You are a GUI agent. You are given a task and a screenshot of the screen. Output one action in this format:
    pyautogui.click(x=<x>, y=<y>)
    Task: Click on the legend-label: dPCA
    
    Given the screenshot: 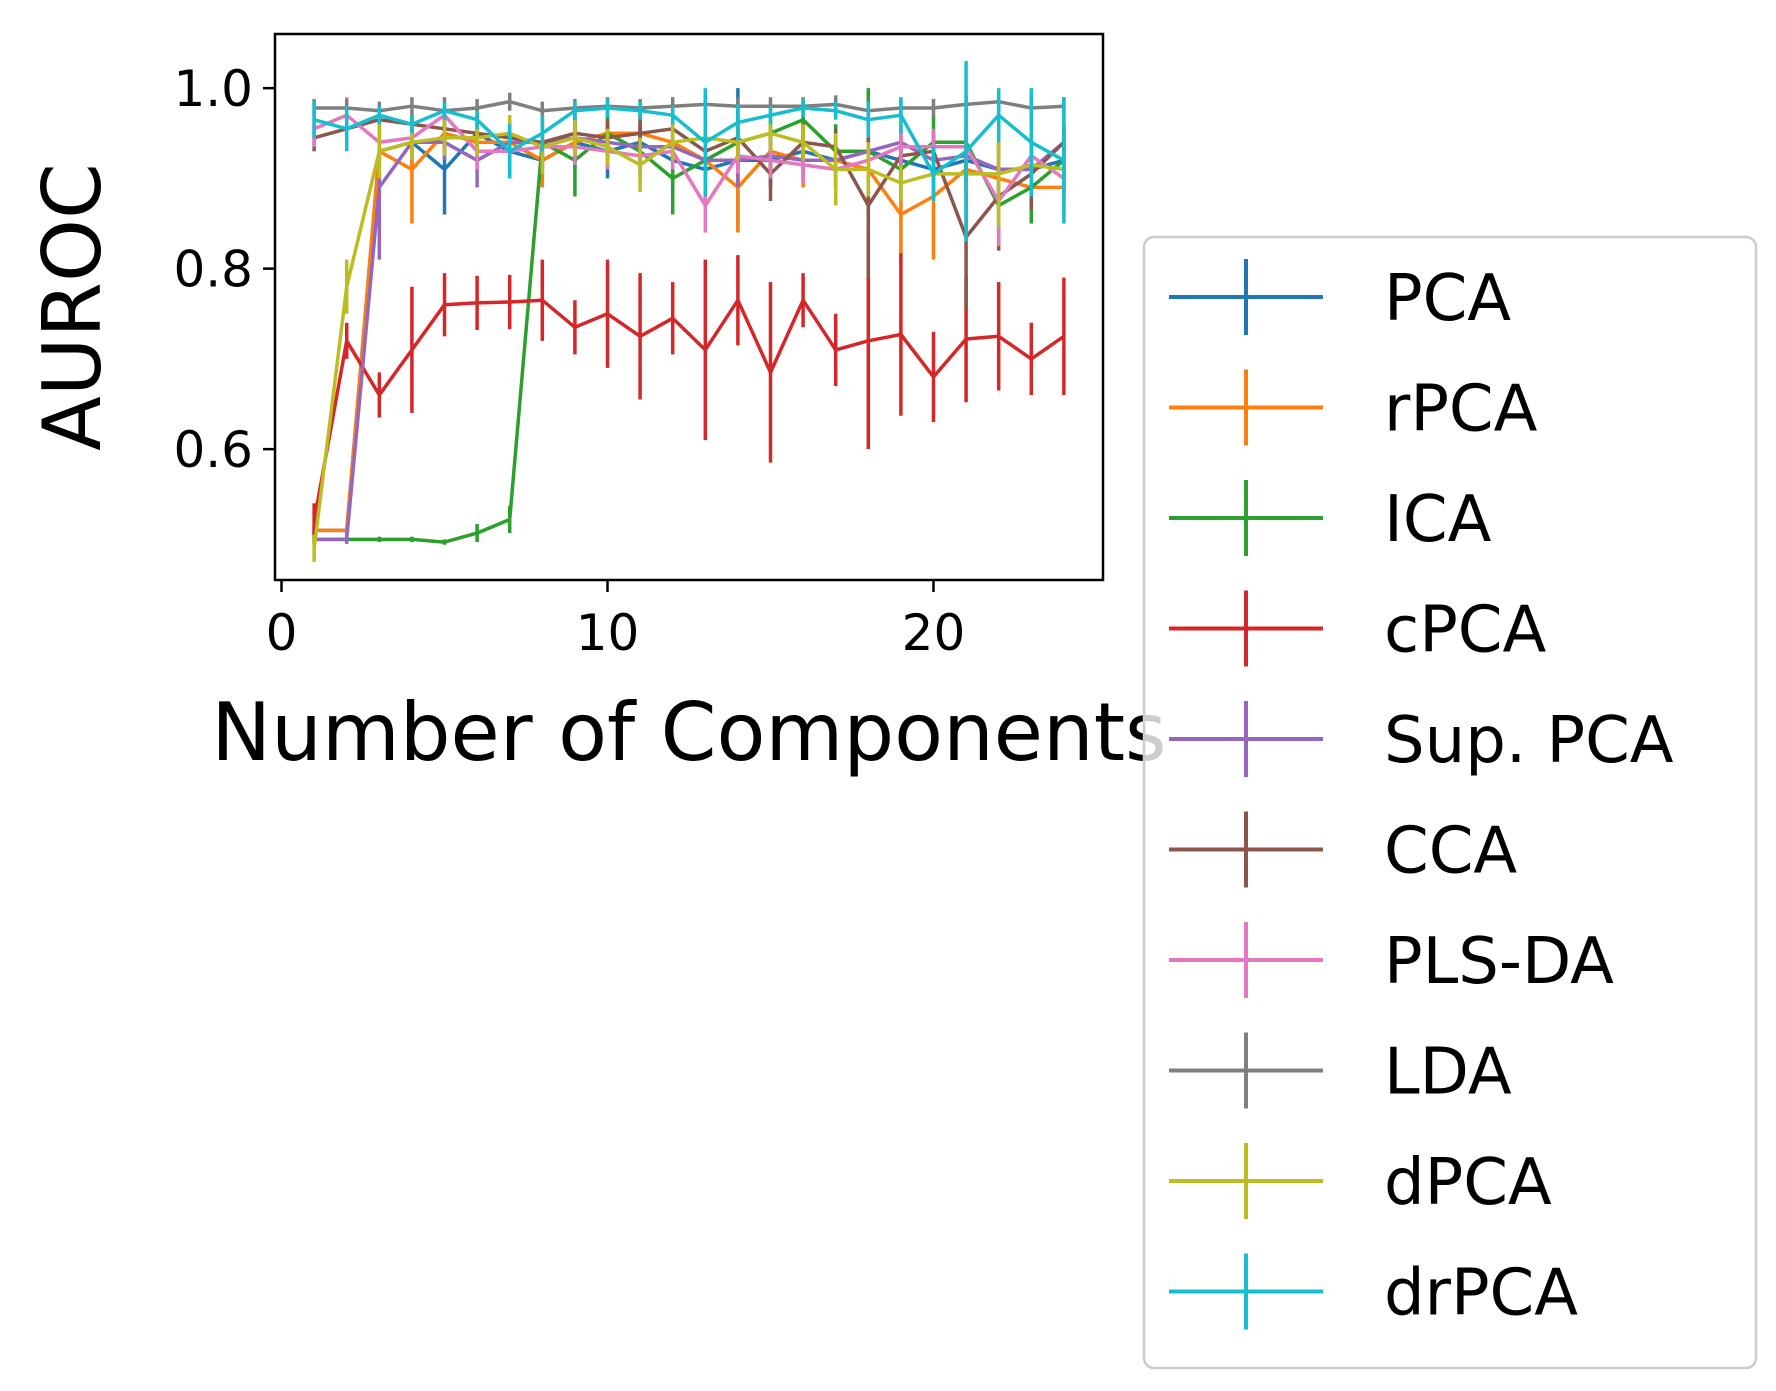 What is the action you would take?
    pyautogui.click(x=1468, y=1183)
    